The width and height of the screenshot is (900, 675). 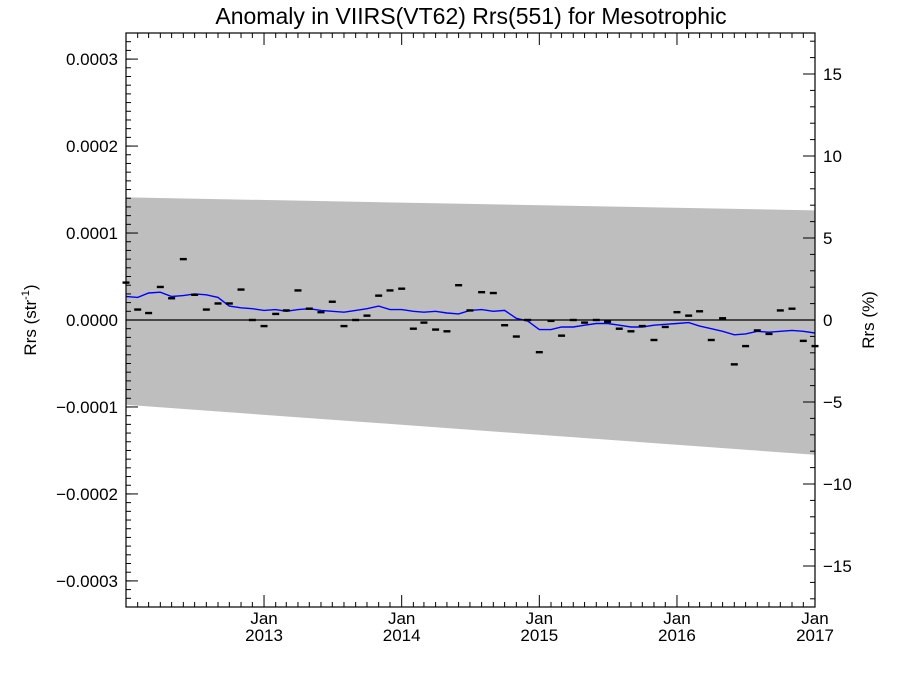 What do you see at coordinates (87, 494) in the screenshot?
I see `y-left-tick-label: −0.0002` at bounding box center [87, 494].